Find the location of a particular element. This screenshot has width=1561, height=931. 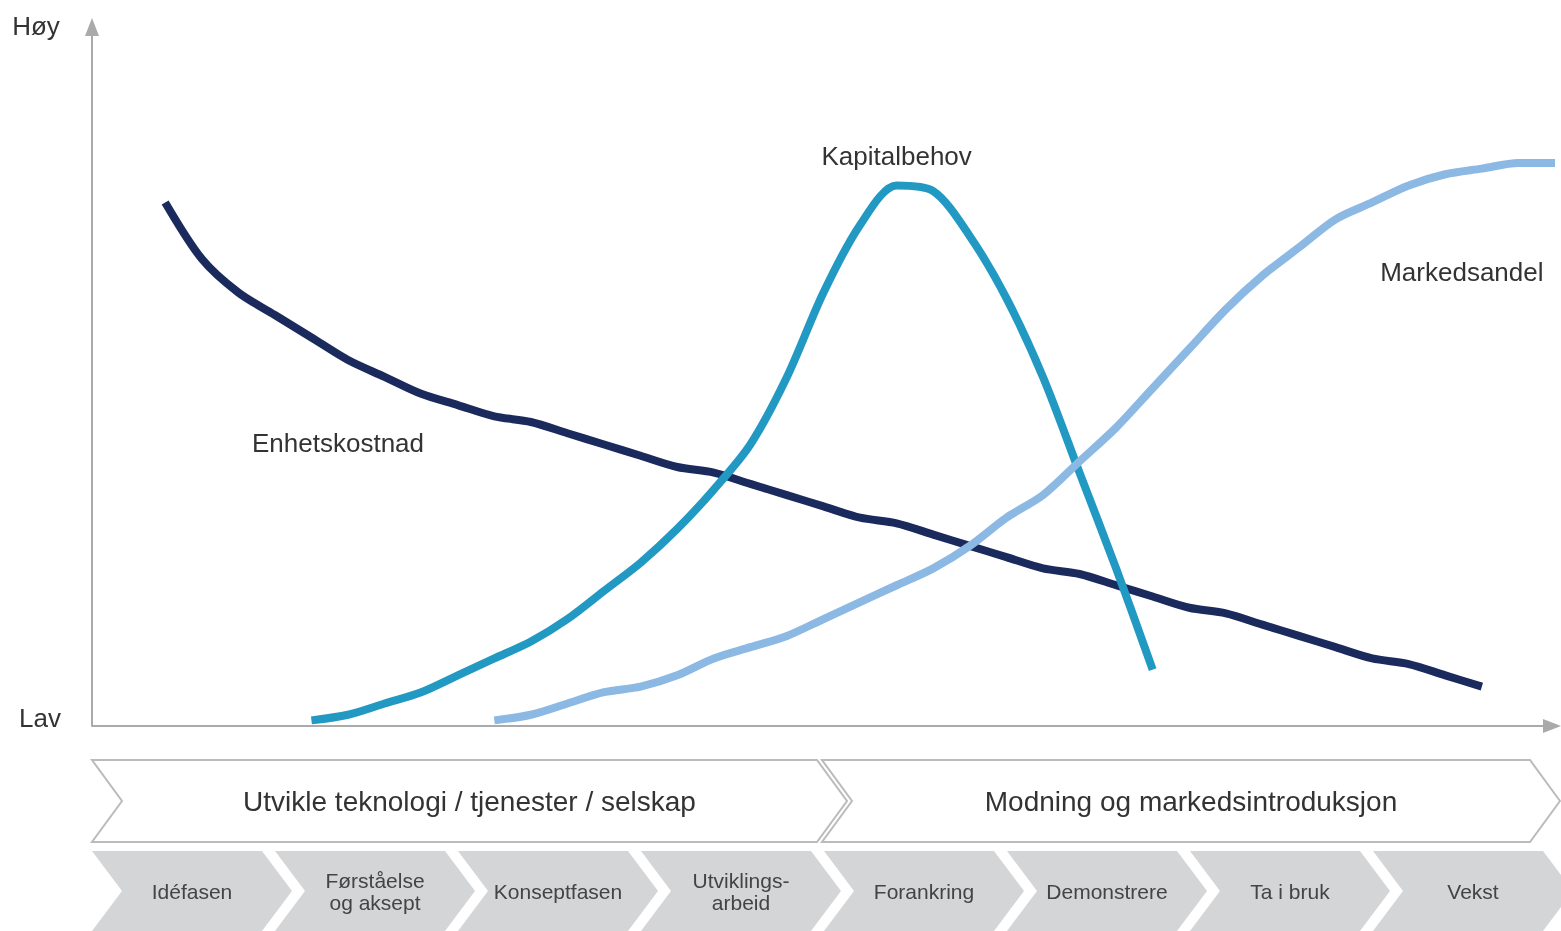

text: Vekst is located at coordinates (1473, 891).